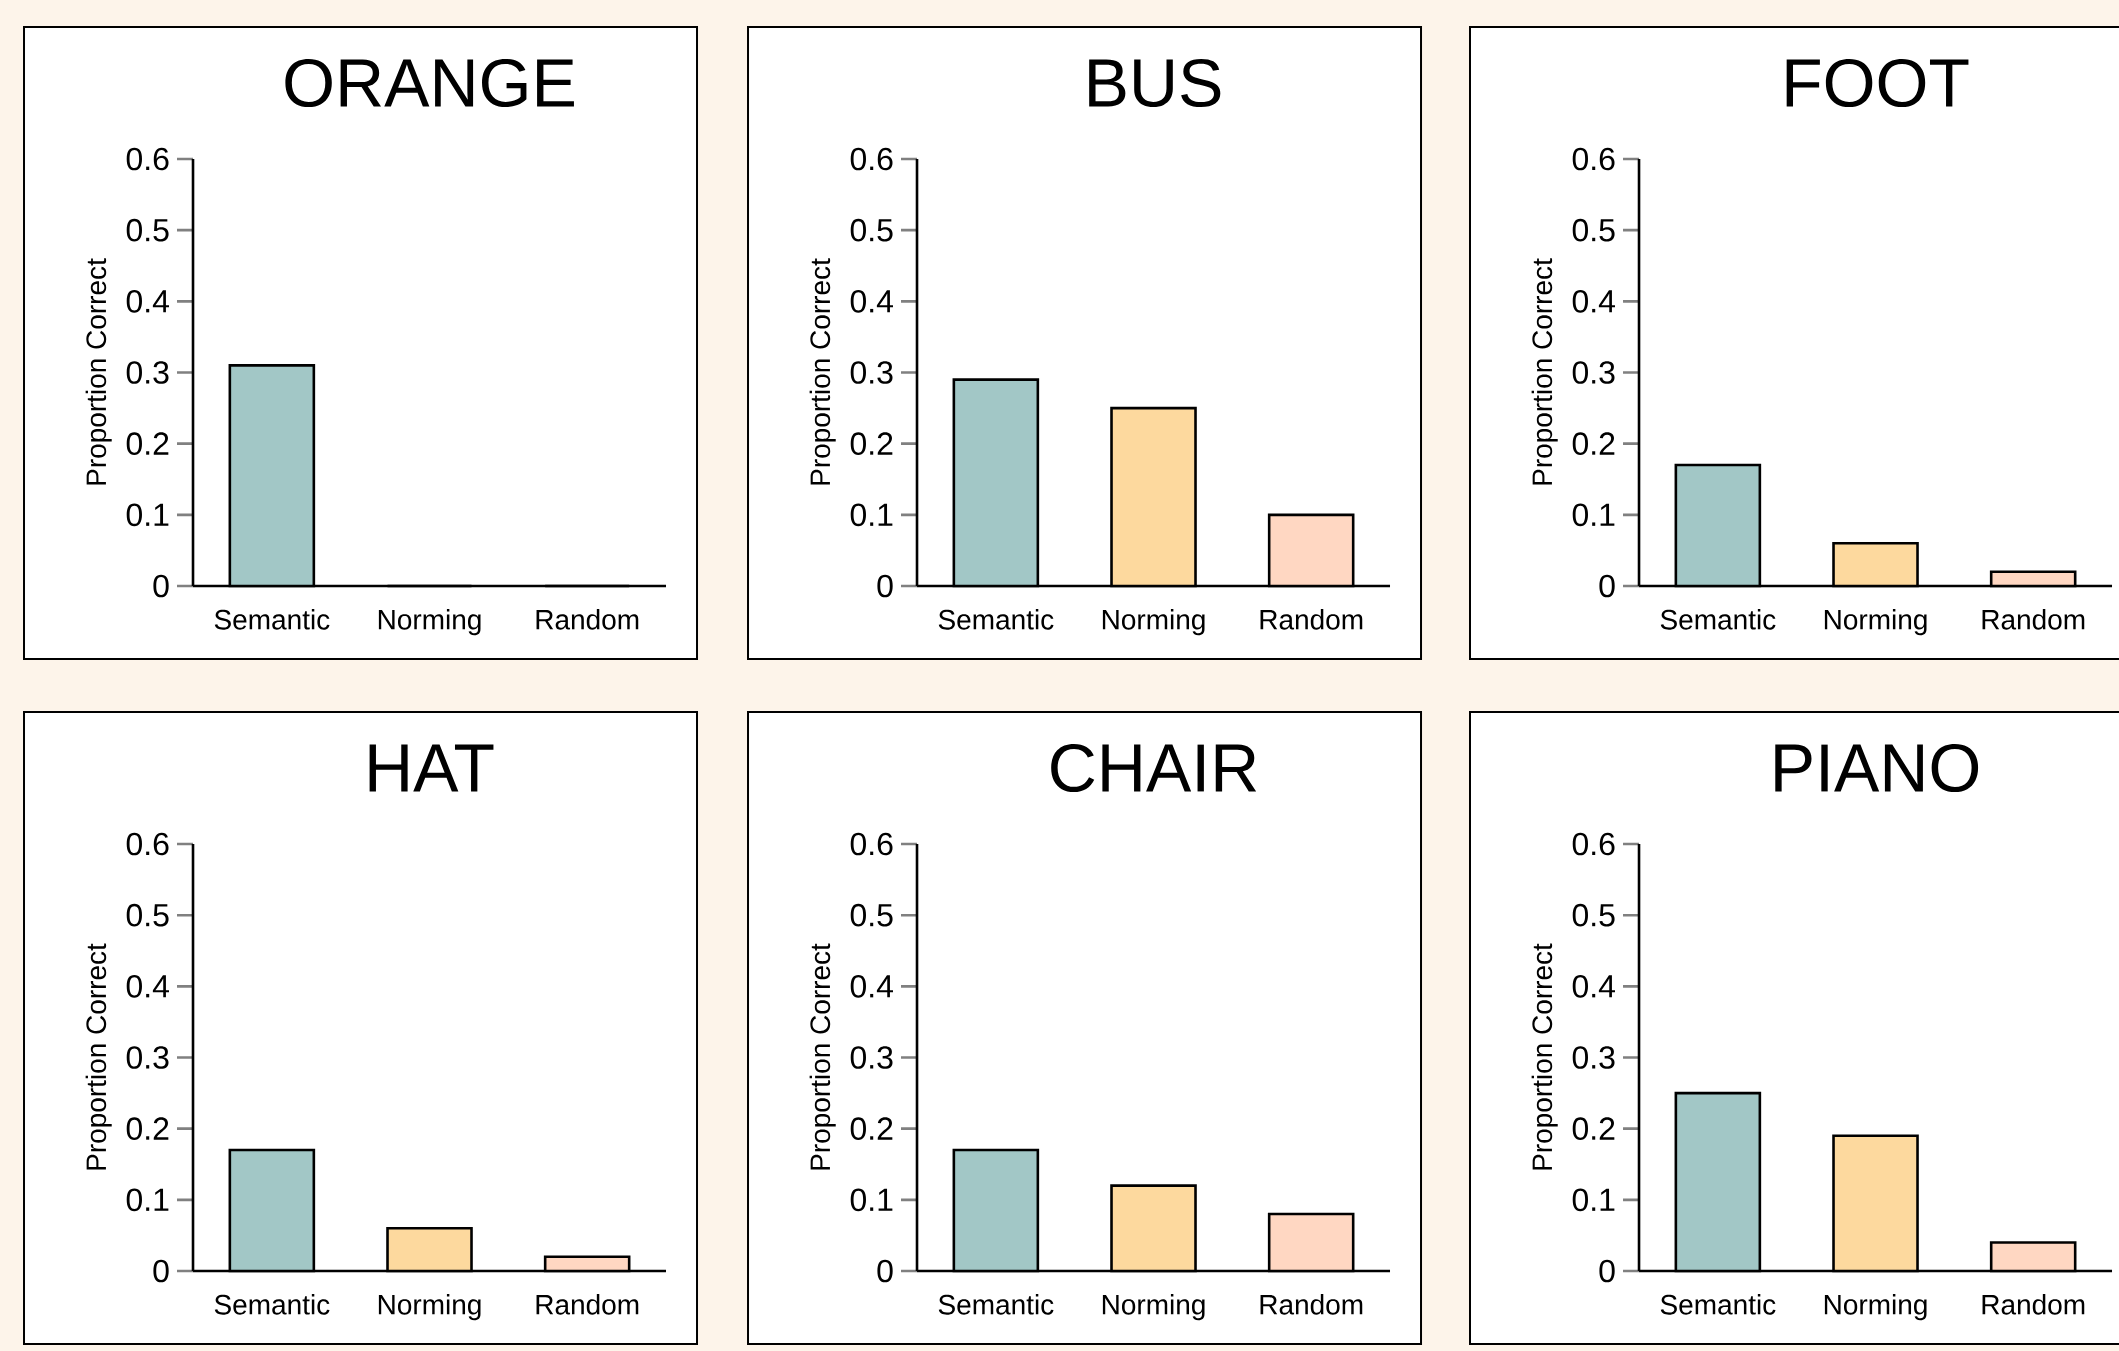 Image resolution: width=2119 pixels, height=1351 pixels. Describe the element at coordinates (1877, 768) in the screenshot. I see `chart-title: PIANO` at that location.